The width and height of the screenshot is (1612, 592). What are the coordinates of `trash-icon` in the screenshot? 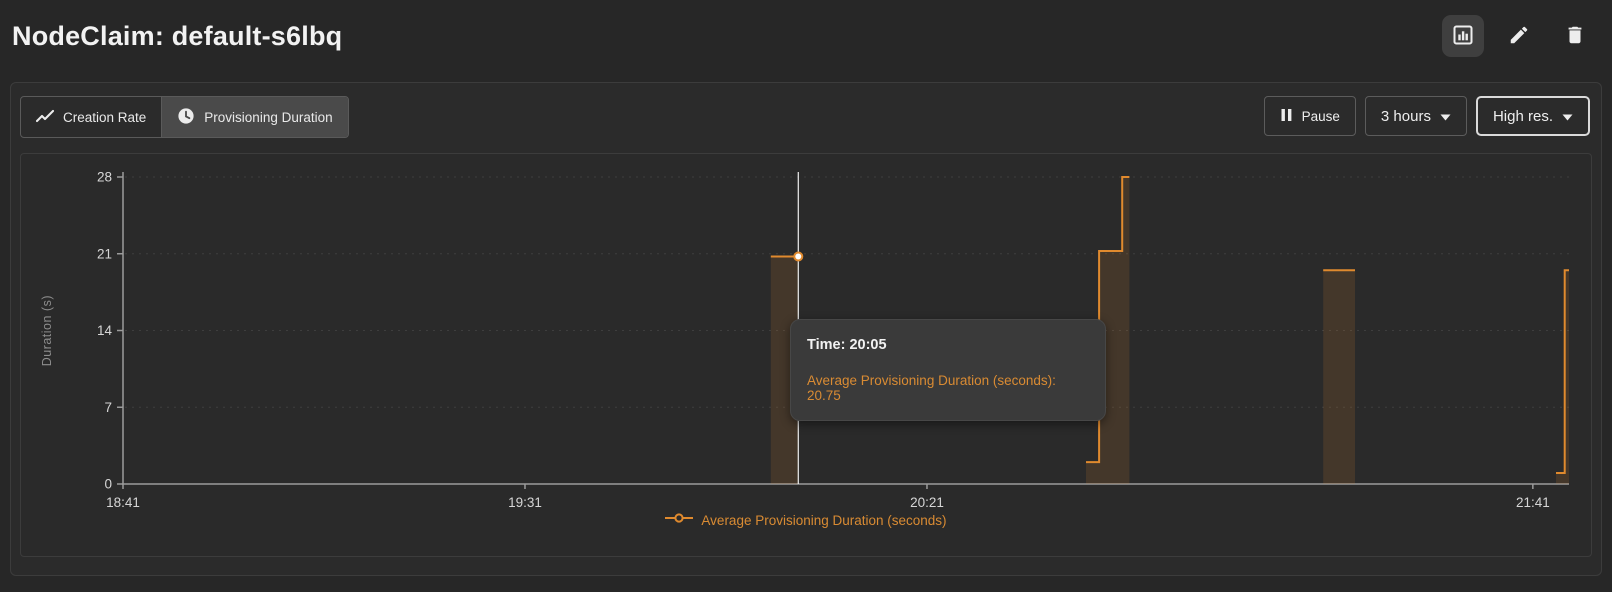 It's located at (1575, 36).